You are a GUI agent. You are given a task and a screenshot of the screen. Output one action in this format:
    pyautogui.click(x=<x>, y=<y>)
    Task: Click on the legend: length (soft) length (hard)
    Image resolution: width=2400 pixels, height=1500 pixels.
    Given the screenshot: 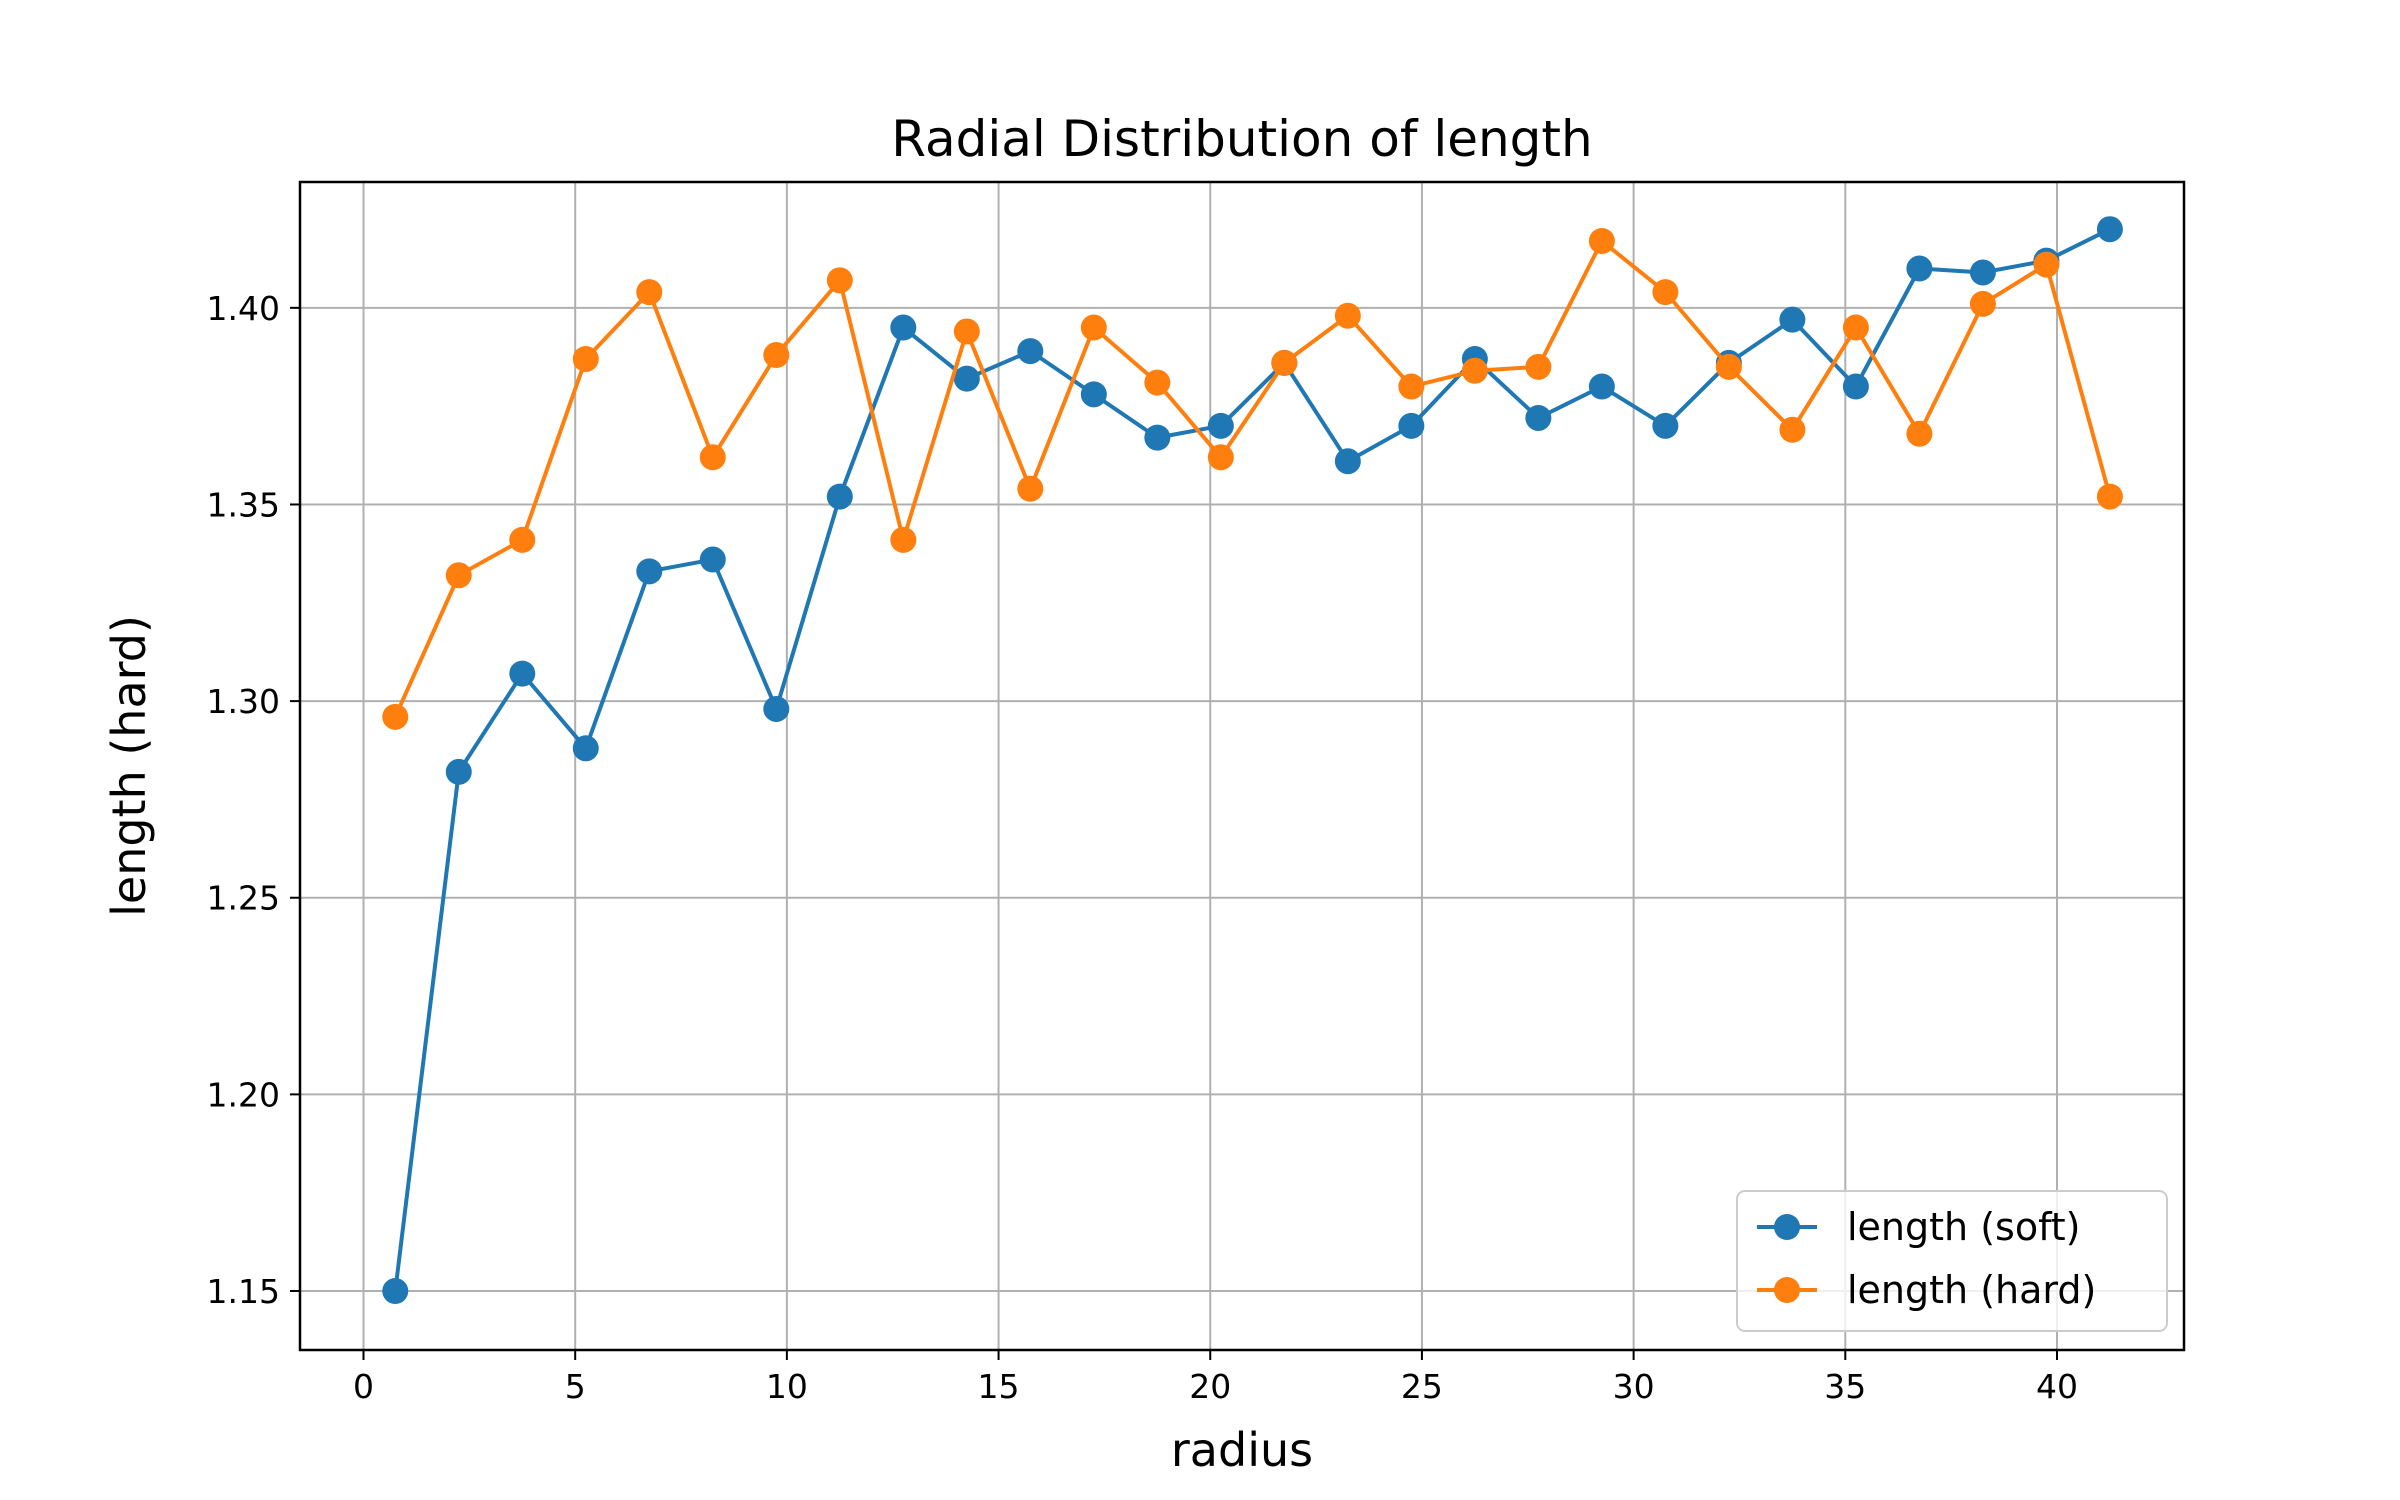 What is the action you would take?
    pyautogui.click(x=1952, y=1261)
    